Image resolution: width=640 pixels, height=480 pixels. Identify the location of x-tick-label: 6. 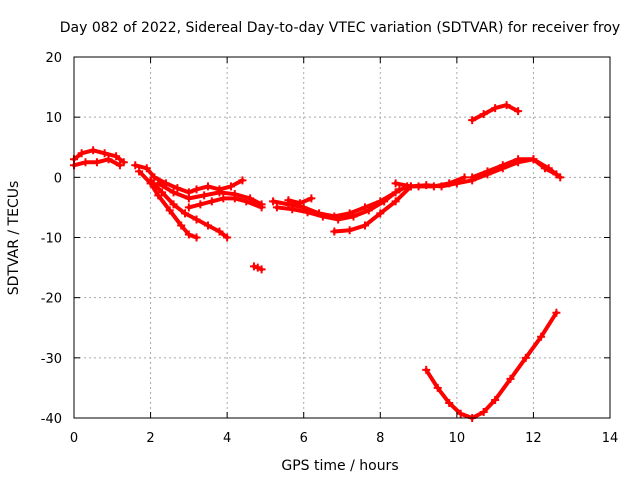
(304, 438).